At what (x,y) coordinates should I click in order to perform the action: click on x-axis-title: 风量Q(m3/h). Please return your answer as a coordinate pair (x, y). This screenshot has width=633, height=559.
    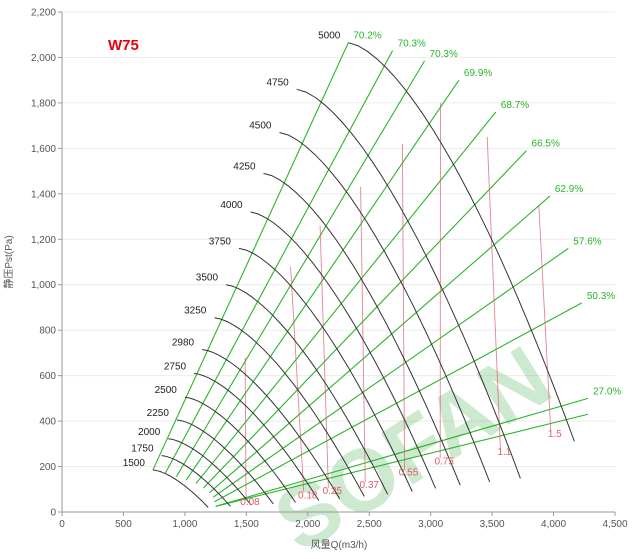
    Looking at the image, I should click on (339, 545).